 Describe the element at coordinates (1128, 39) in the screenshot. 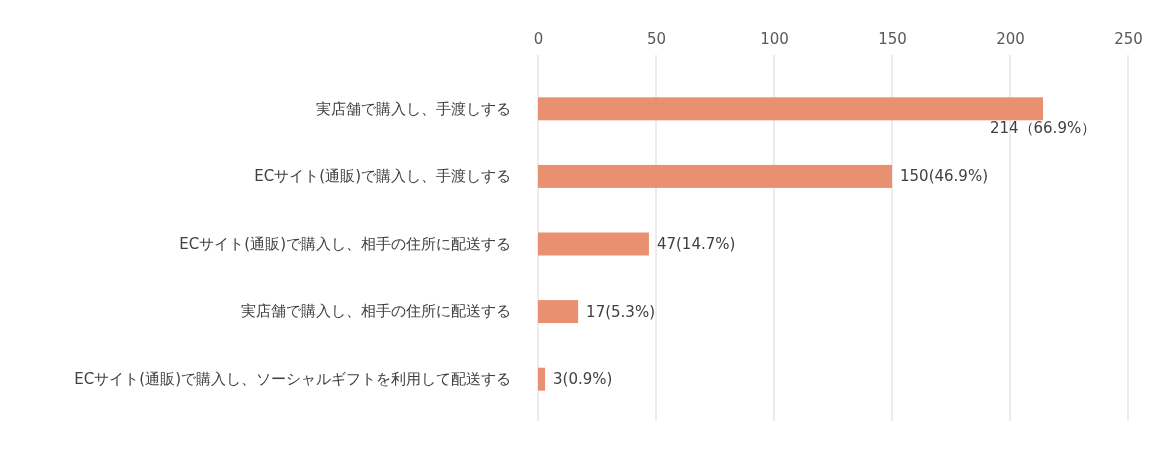

I see `x-tick-label: 250` at that location.